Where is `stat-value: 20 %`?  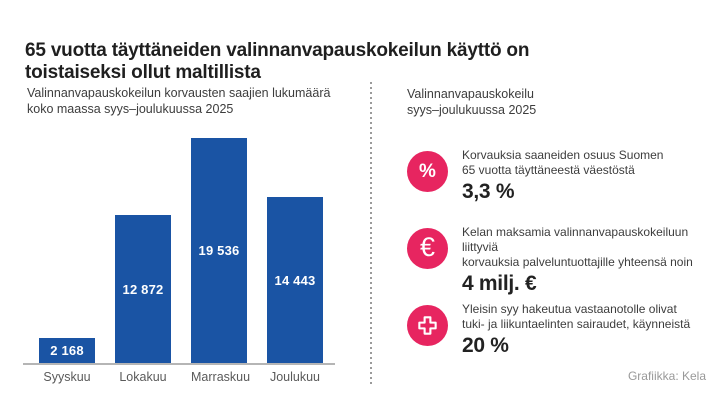 stat-value: 20 % is located at coordinates (485, 345).